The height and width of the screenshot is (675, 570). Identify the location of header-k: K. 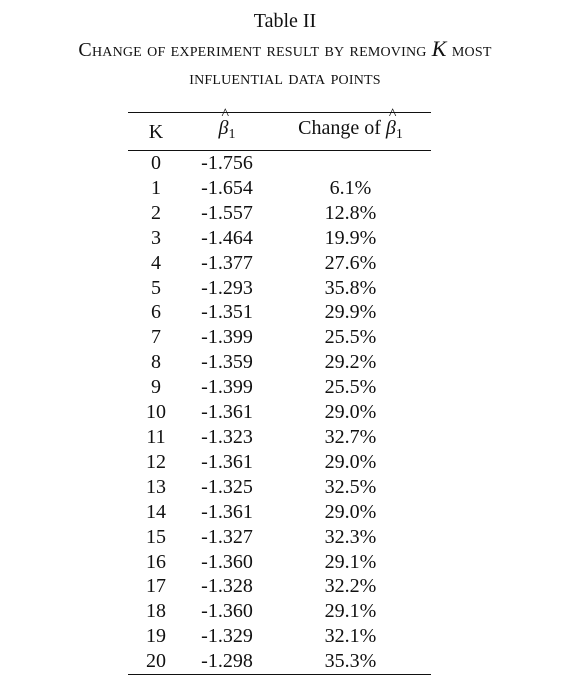
(156, 131).